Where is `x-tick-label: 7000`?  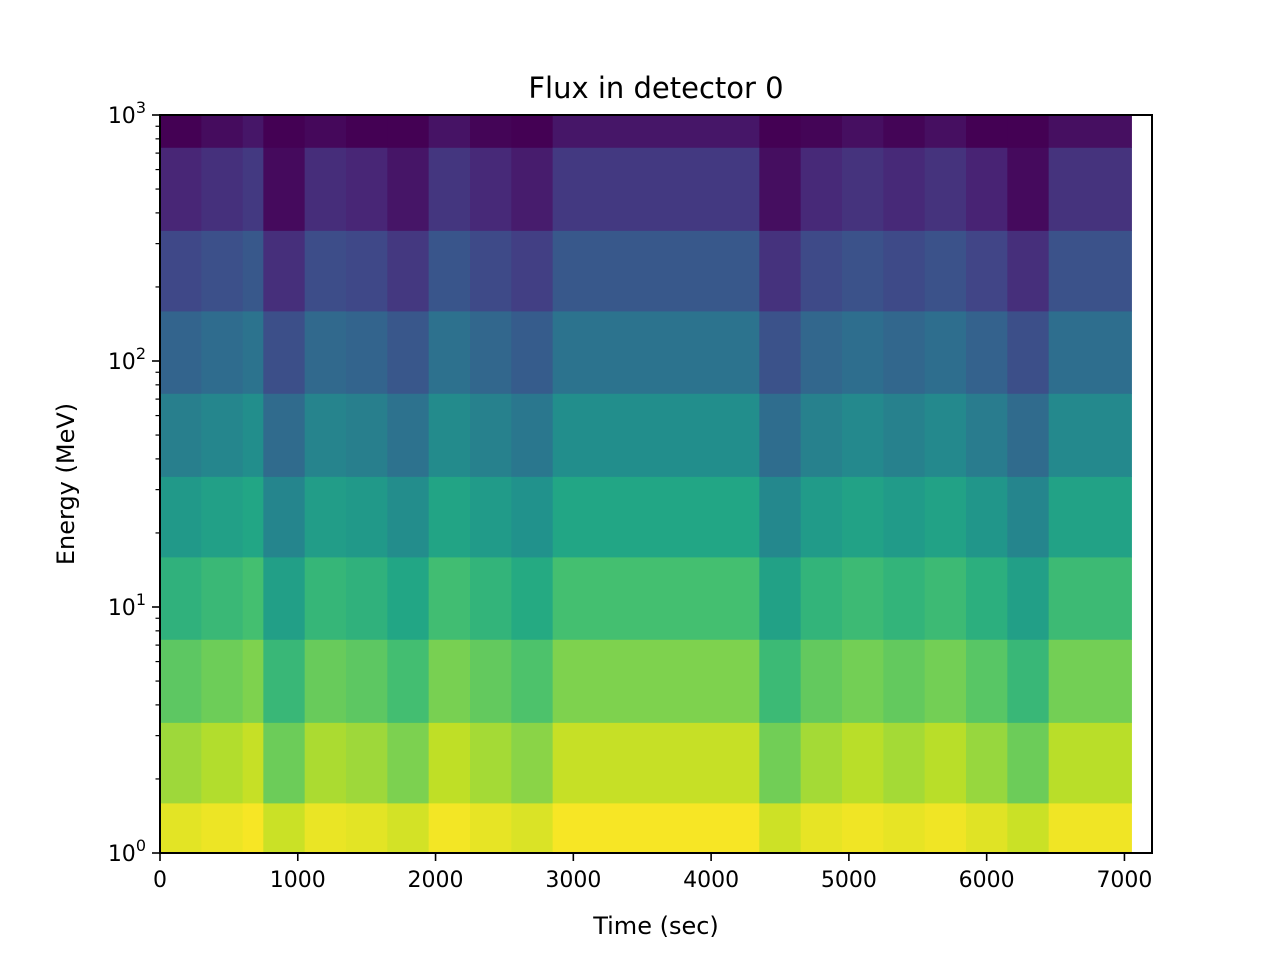
x-tick-label: 7000 is located at coordinates (1124, 880).